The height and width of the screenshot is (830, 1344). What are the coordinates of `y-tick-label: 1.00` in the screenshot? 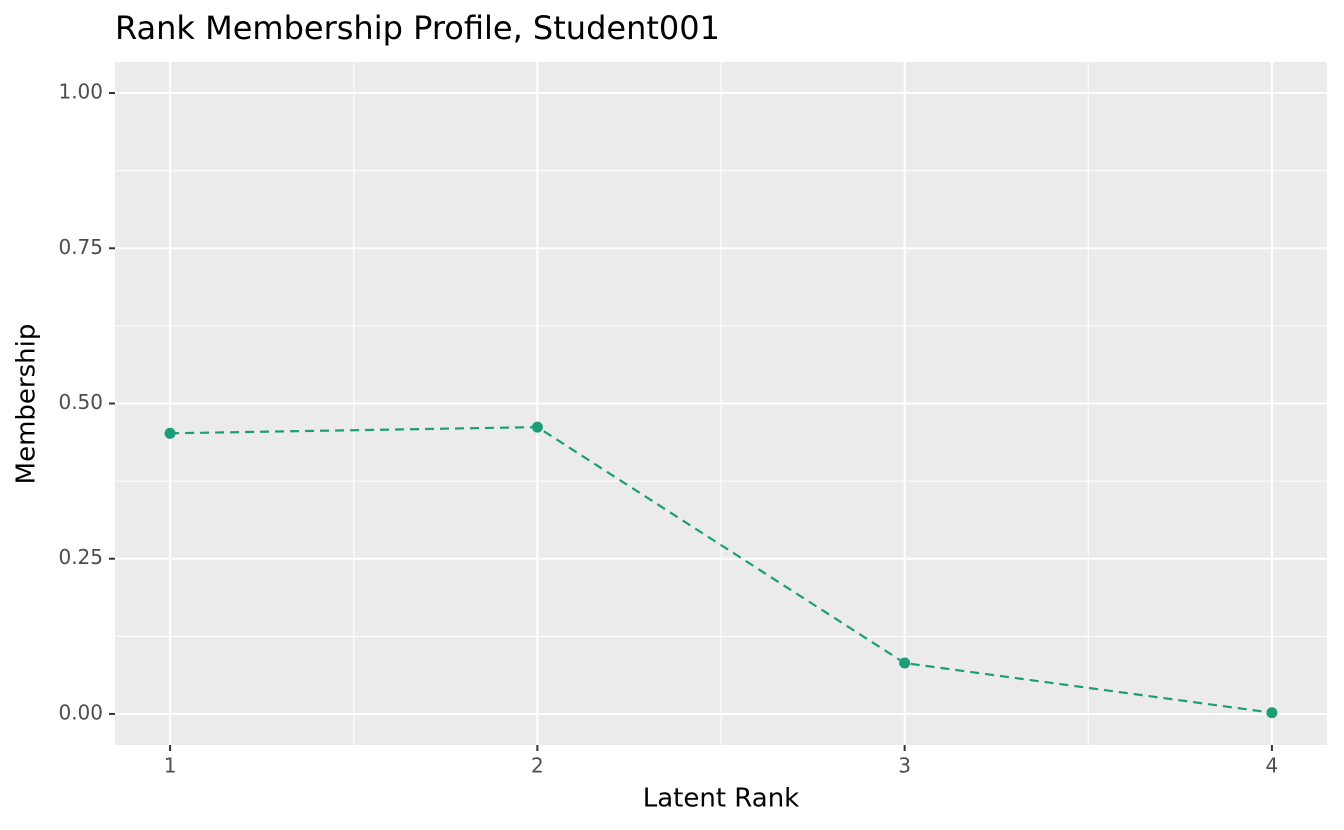 It's located at (80, 92).